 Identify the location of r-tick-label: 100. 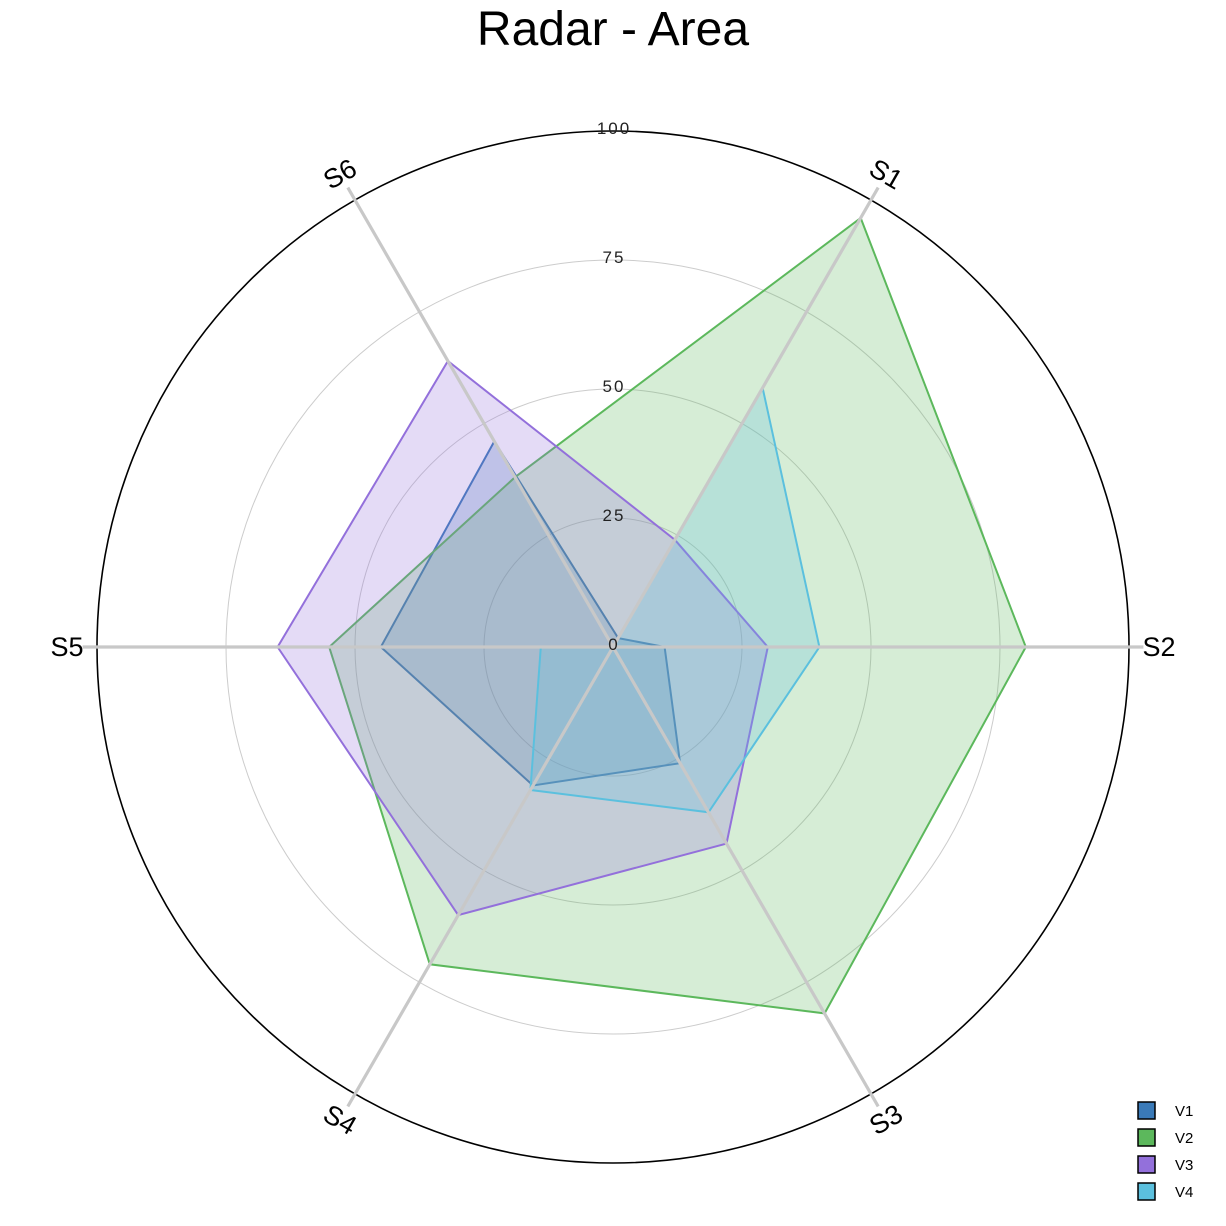
(614, 128).